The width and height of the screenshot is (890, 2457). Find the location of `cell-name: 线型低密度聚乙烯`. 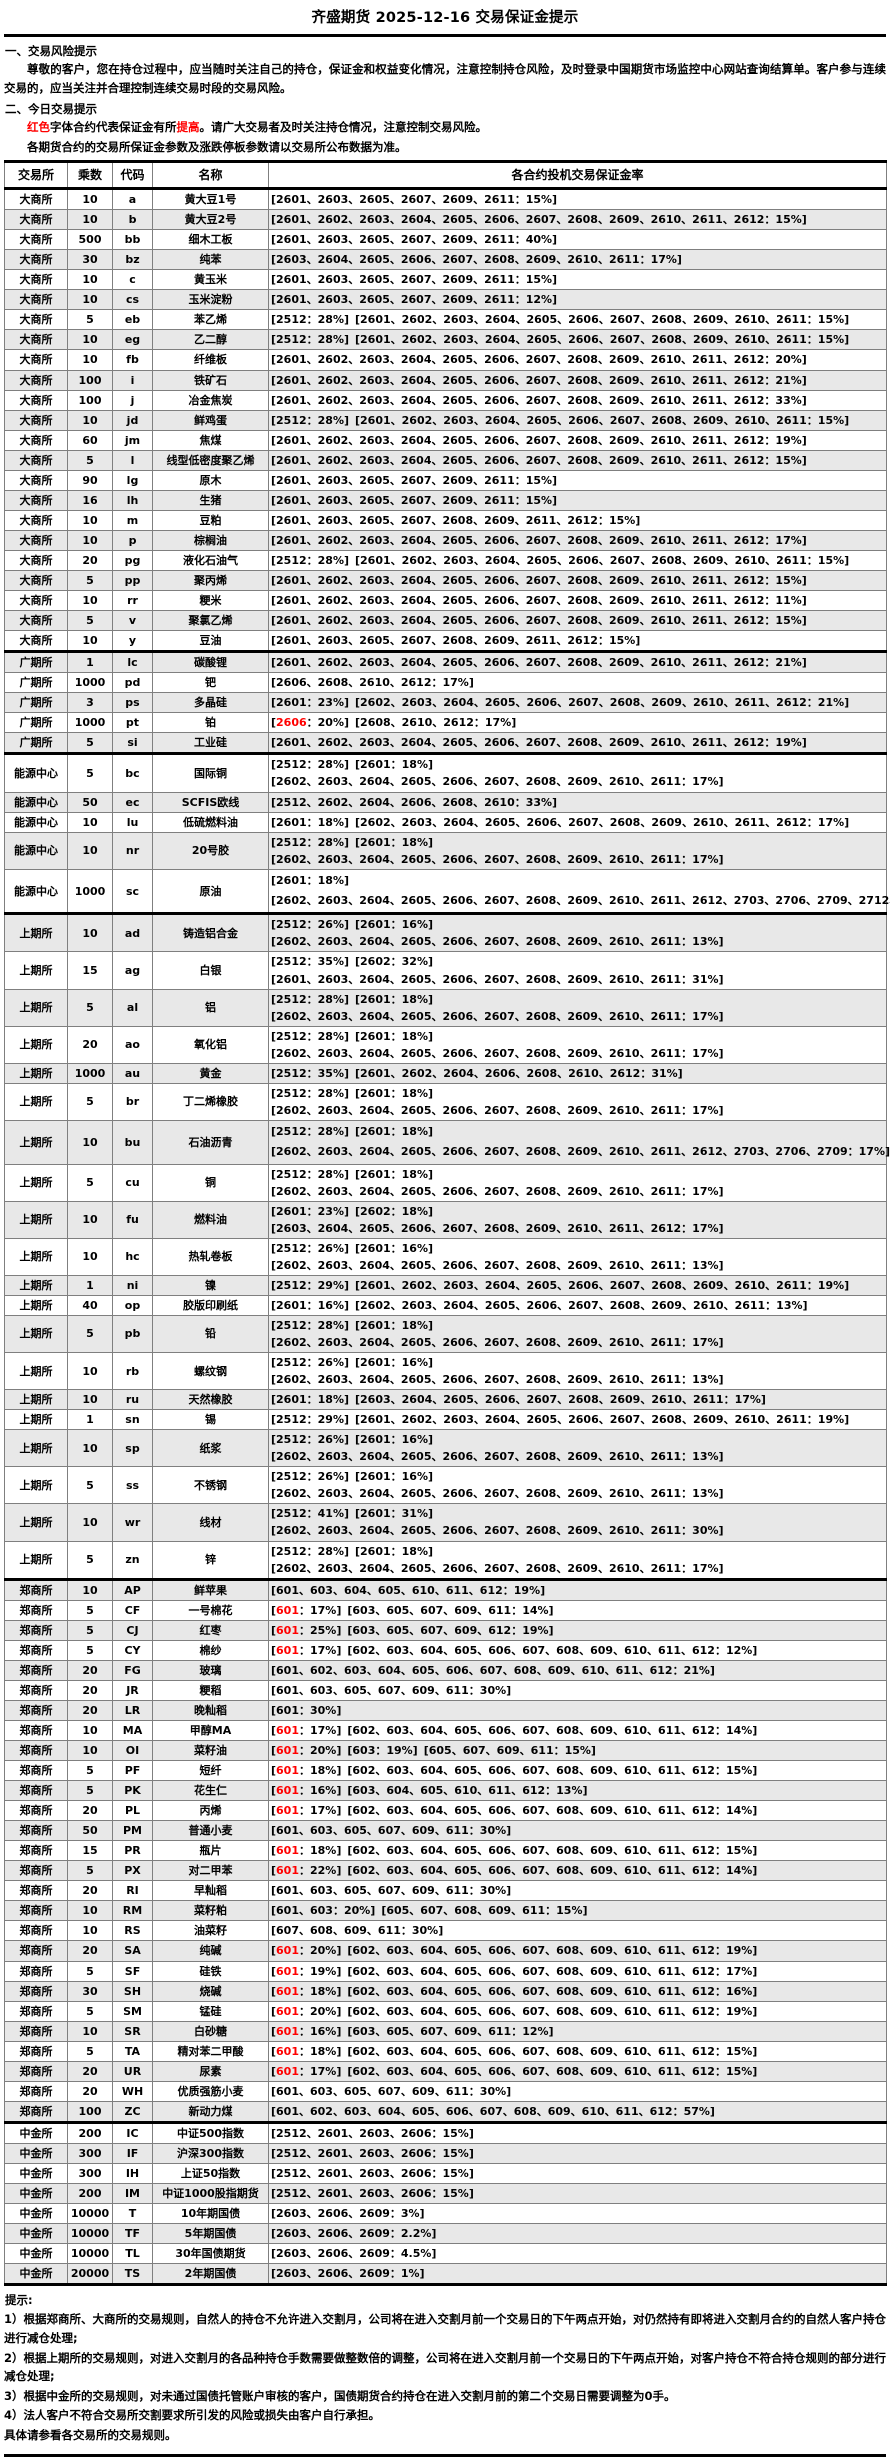

cell-name: 线型低密度聚乙烯 is located at coordinates (210, 460).